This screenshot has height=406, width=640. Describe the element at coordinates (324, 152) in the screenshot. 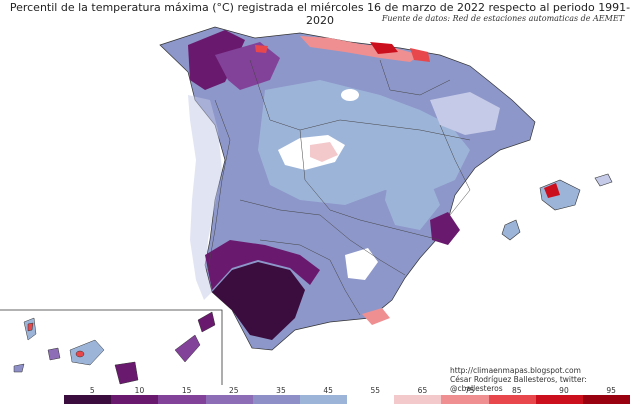

I see `madrid-pink-zone` at that location.